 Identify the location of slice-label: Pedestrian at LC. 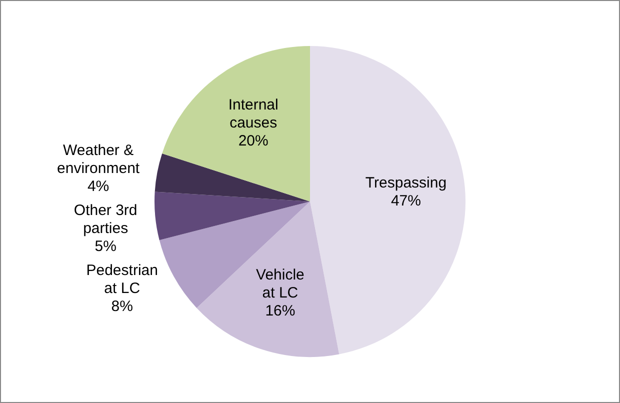
(122, 280).